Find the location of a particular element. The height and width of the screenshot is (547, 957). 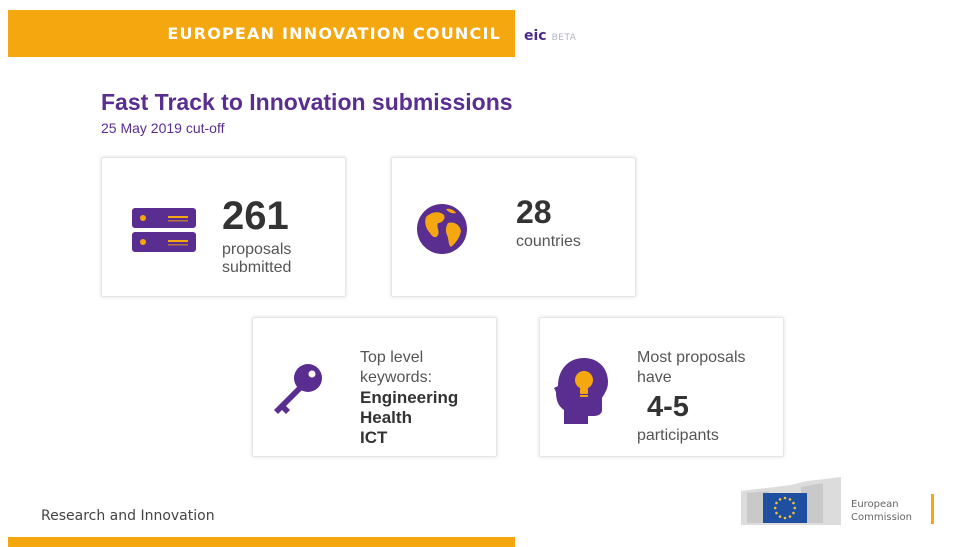

council-title: EUROPEAN INNOVATION COUNCIL is located at coordinates (334, 33).